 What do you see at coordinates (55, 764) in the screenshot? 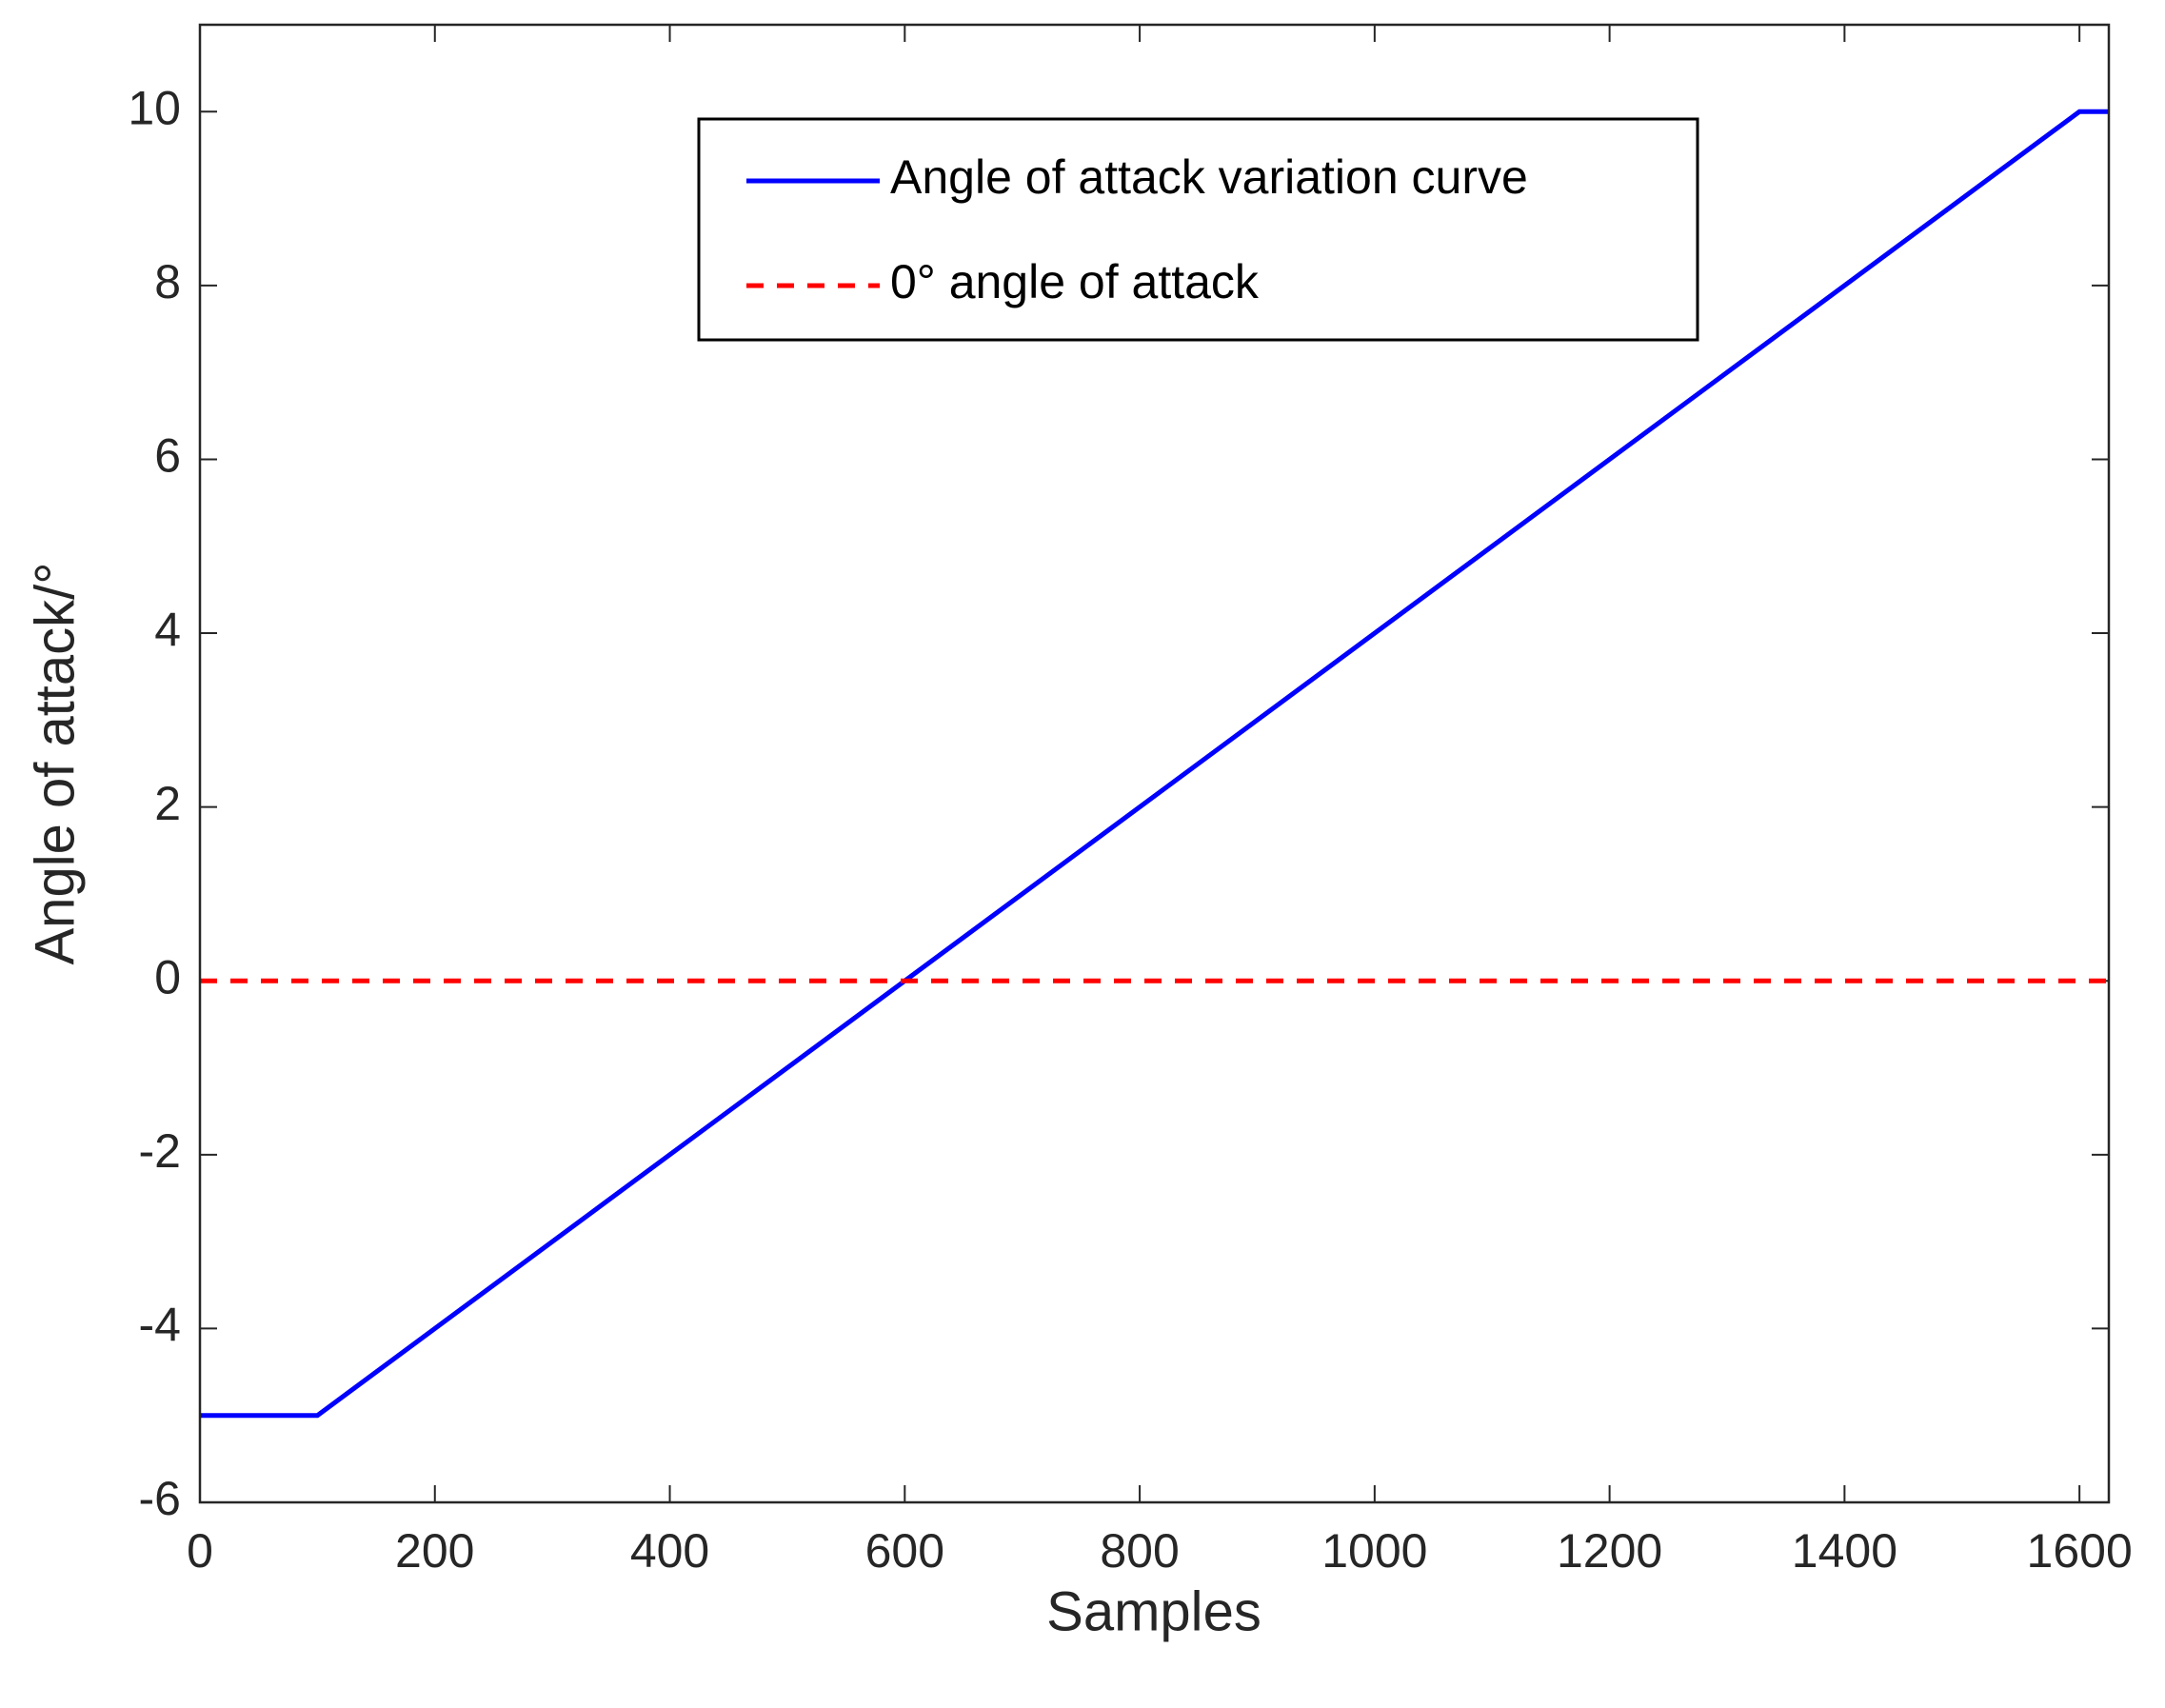
I see `y-axis-label: Angle of attack/°` at bounding box center [55, 764].